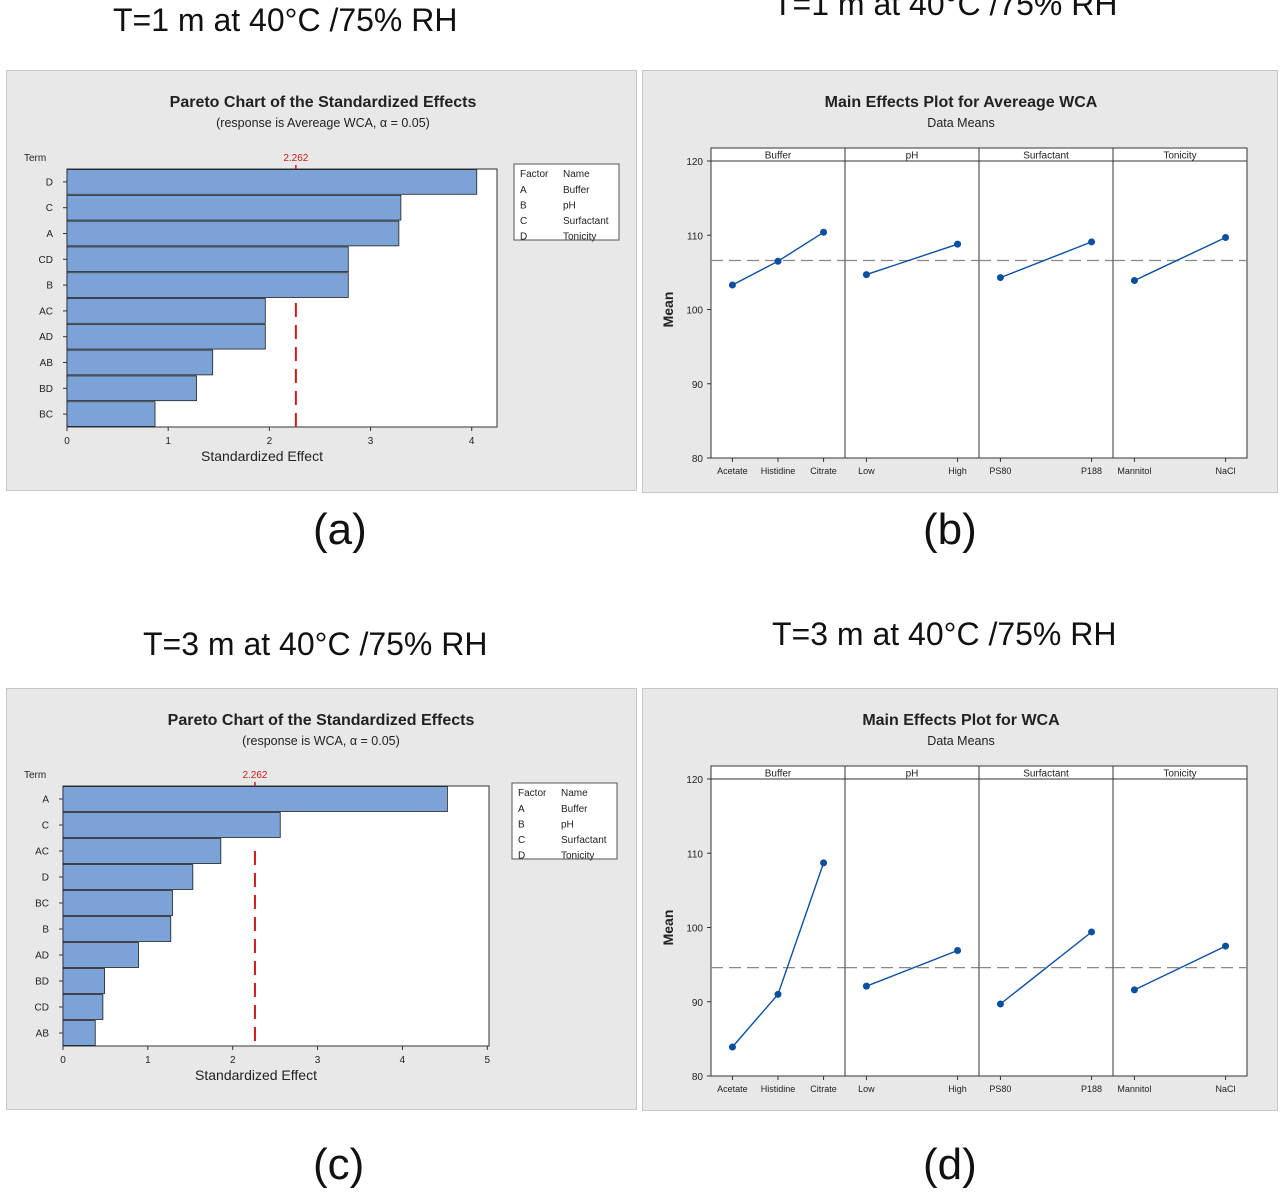  What do you see at coordinates (45, 930) in the screenshot?
I see `term-label-b: B` at bounding box center [45, 930].